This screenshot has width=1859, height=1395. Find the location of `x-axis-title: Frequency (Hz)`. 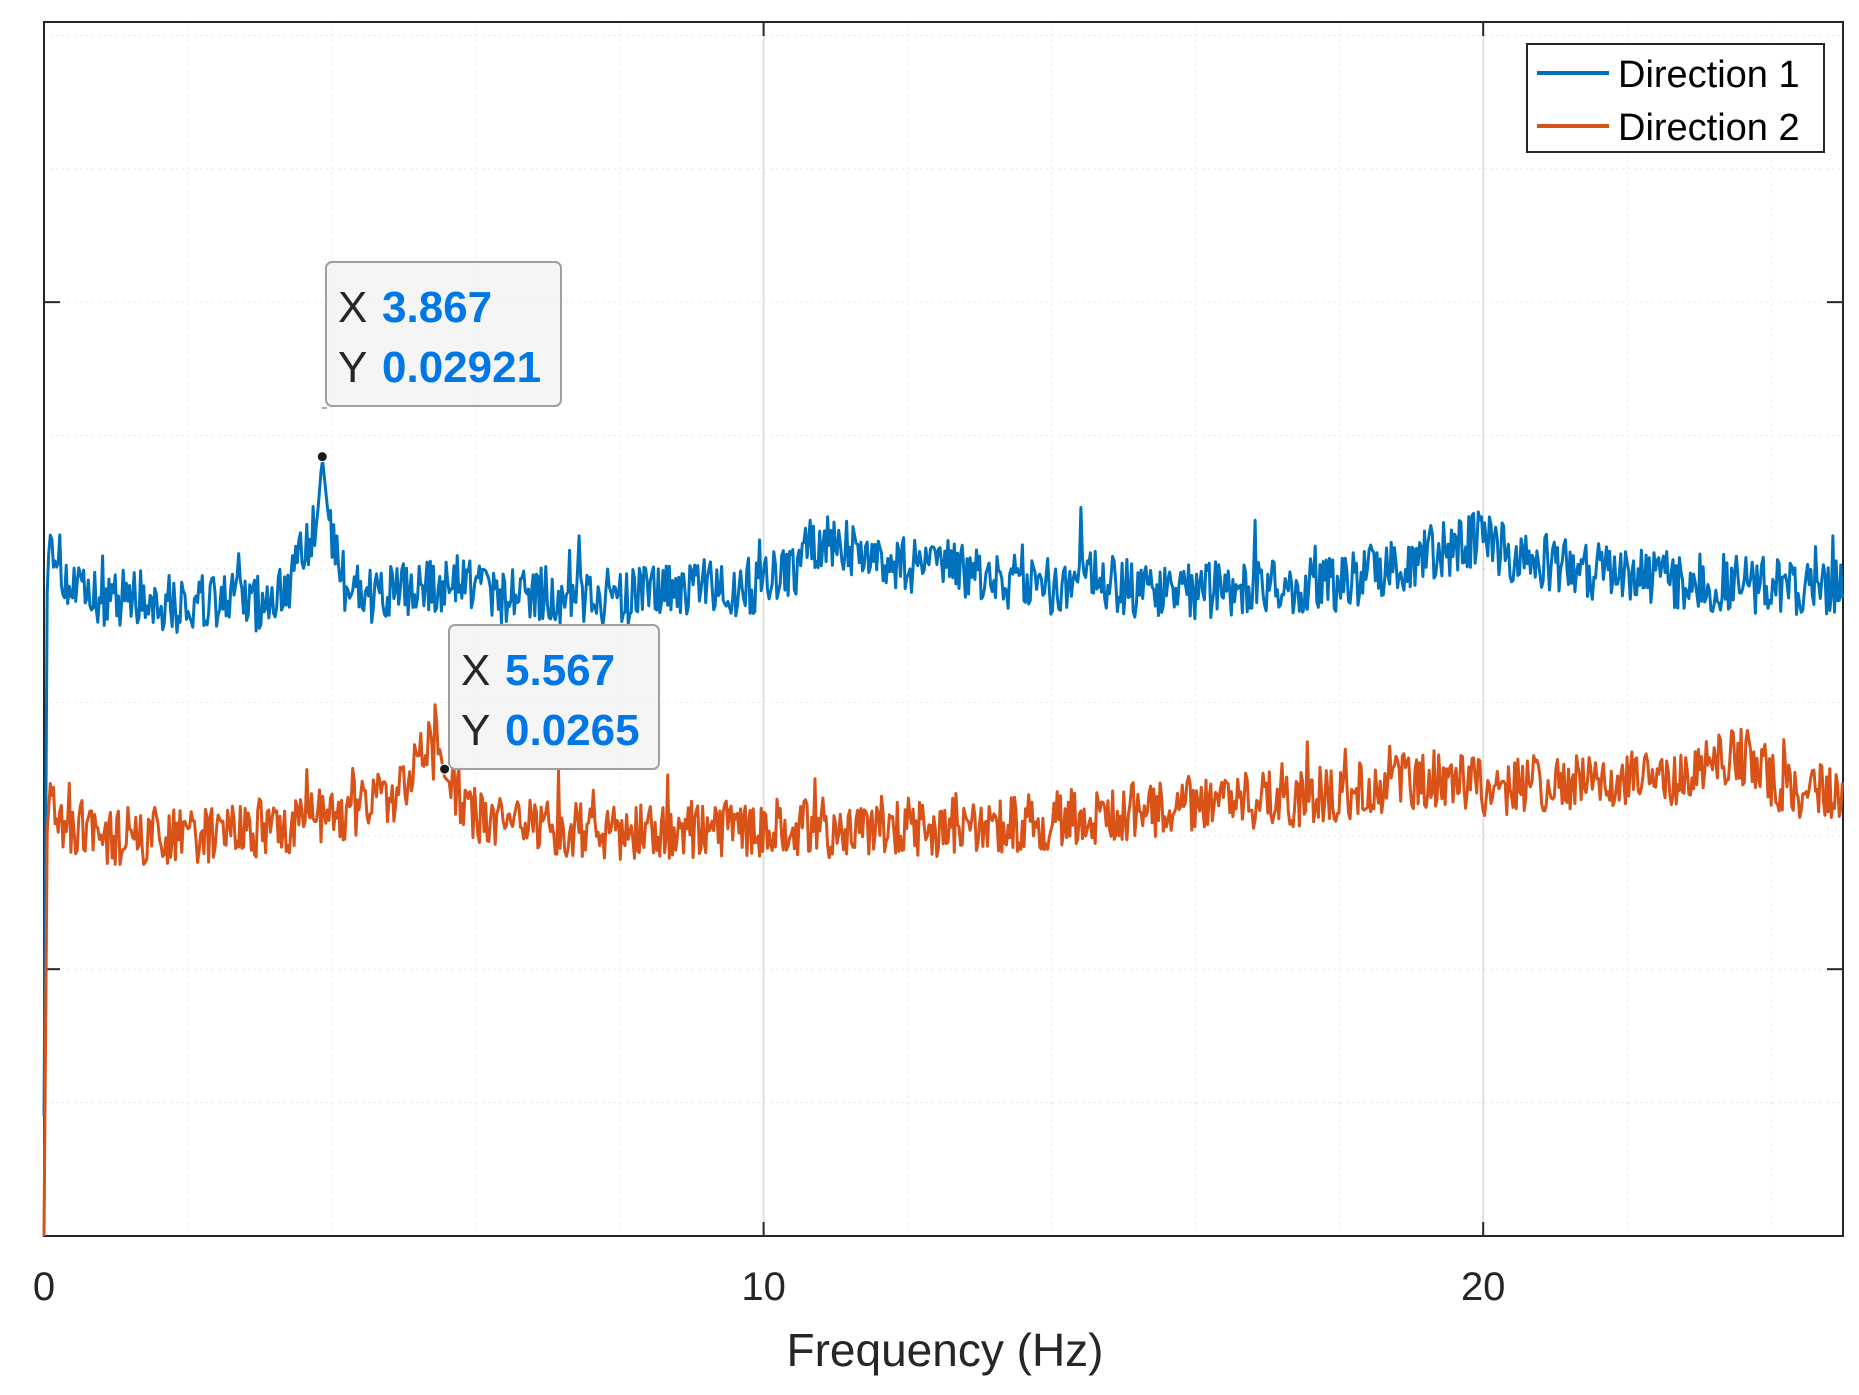

x-axis-title: Frequency (Hz) is located at coordinates (945, 1350).